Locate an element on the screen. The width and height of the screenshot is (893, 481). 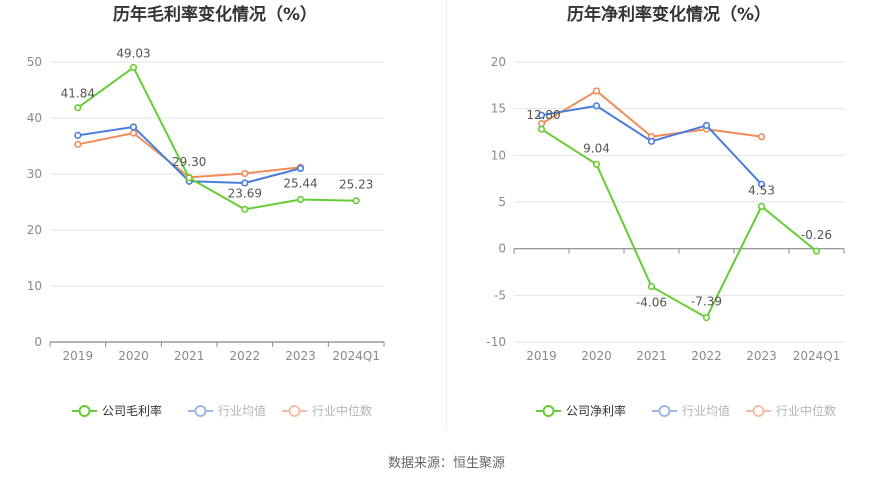
data-label: 12.80 is located at coordinates (543, 115).